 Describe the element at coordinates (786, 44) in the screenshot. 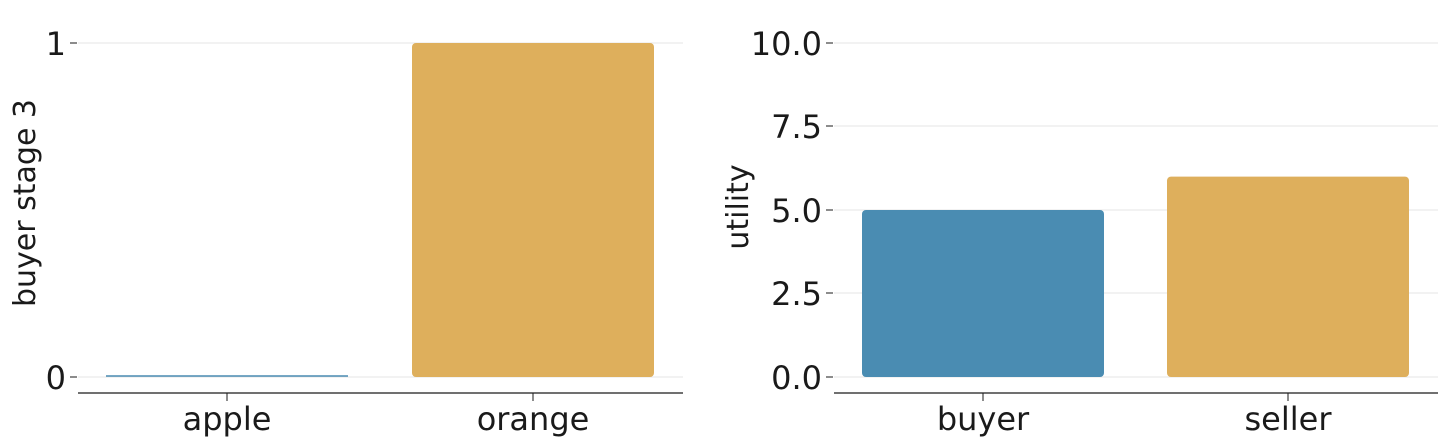

I see `ytick-label-10: 10.0` at that location.